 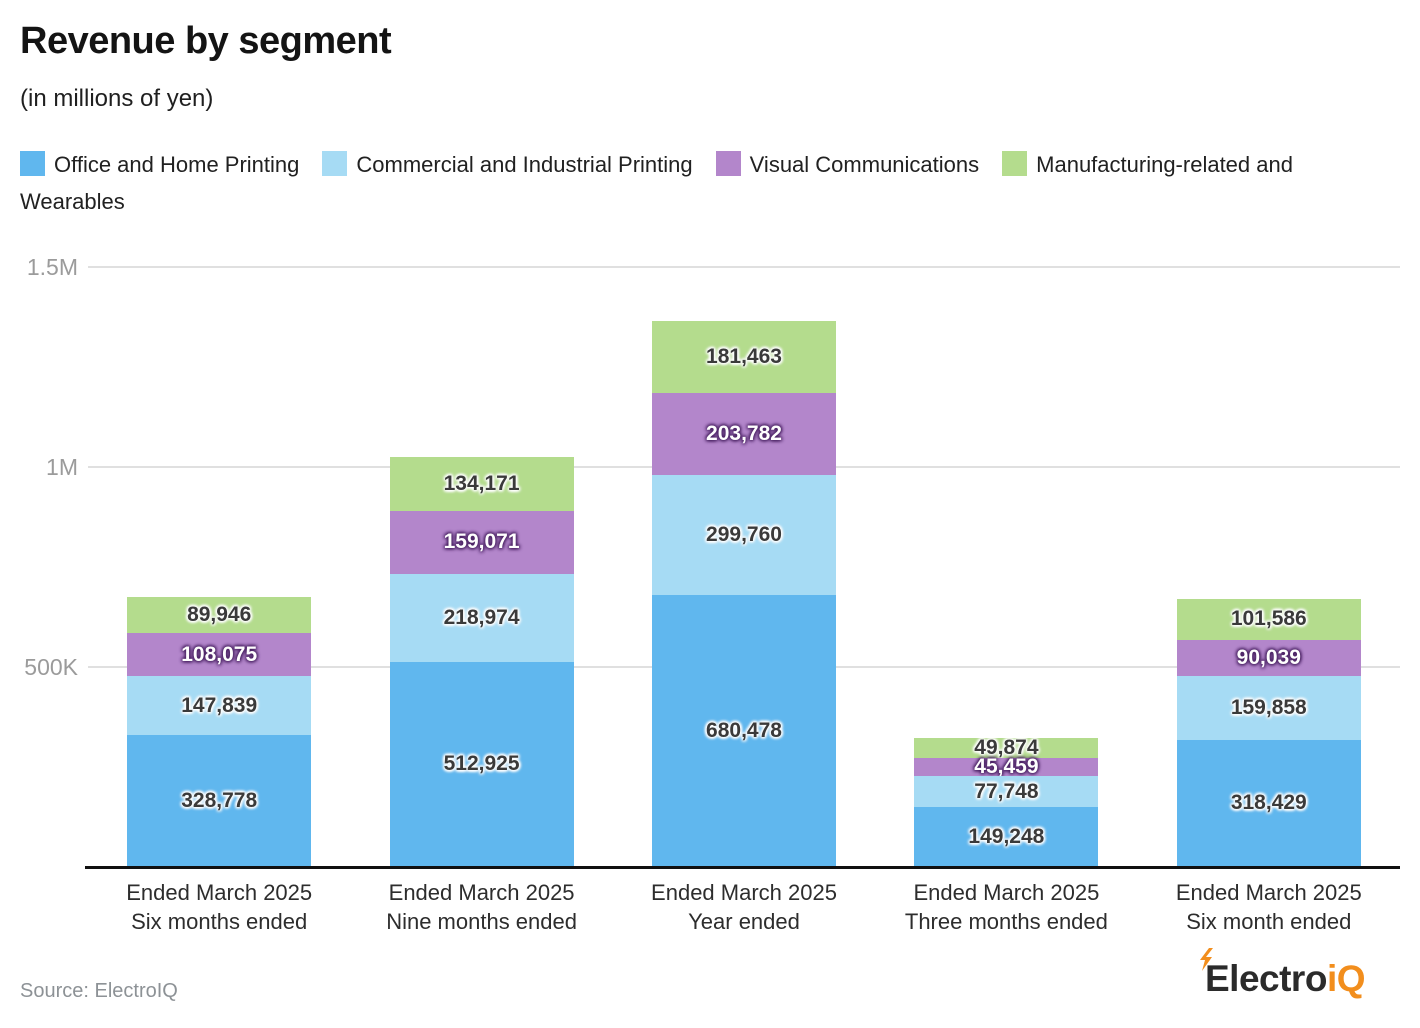 I want to click on segment-value-label: 203,782, so click(x=744, y=434).